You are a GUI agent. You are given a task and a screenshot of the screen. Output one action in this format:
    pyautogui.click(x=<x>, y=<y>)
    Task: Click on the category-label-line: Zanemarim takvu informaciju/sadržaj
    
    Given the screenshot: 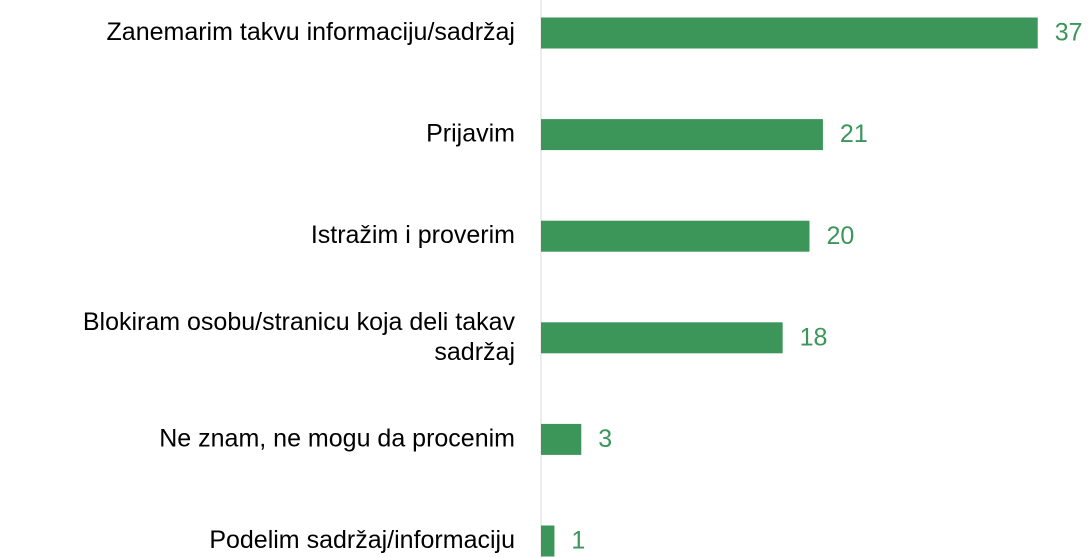 What is the action you would take?
    pyautogui.click(x=311, y=32)
    